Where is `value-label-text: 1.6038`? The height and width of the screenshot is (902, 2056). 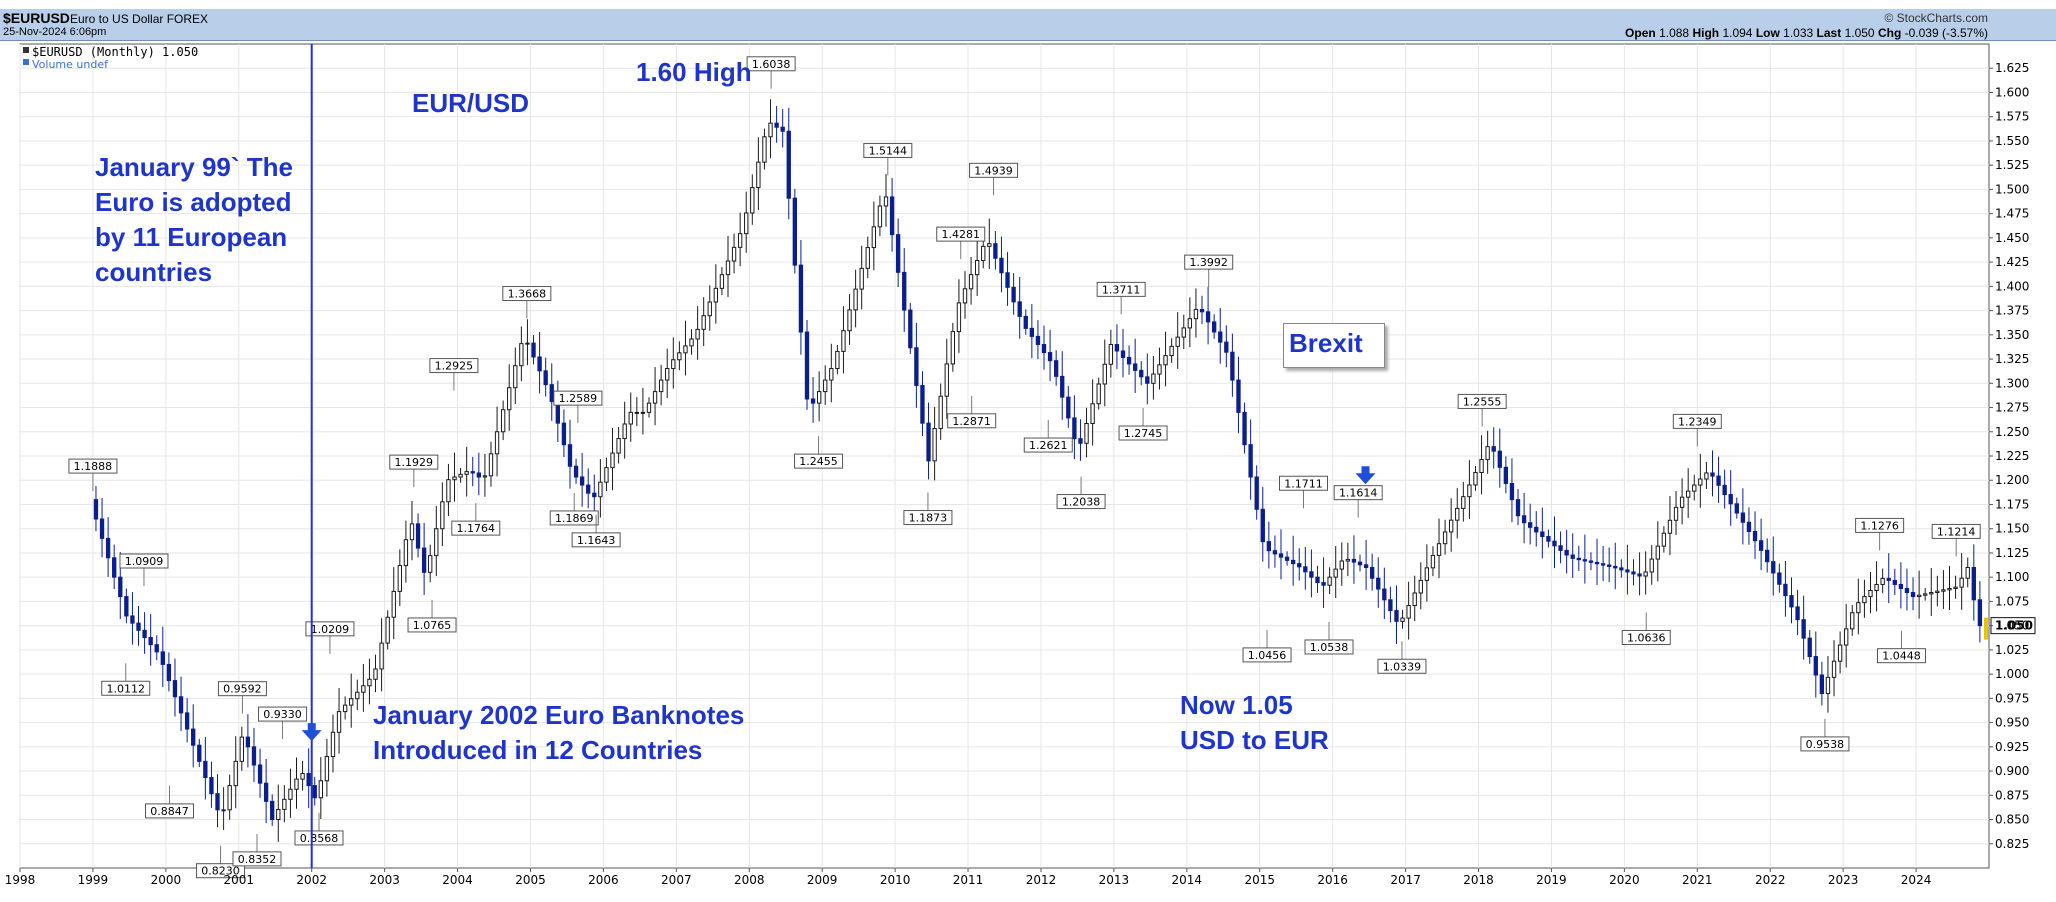
value-label-text: 1.6038 is located at coordinates (771, 64).